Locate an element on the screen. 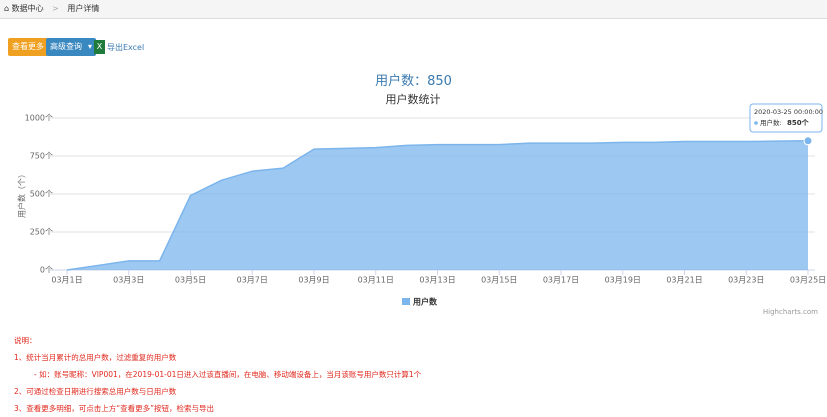 The image size is (827, 417). hover-point is located at coordinates (808, 141).